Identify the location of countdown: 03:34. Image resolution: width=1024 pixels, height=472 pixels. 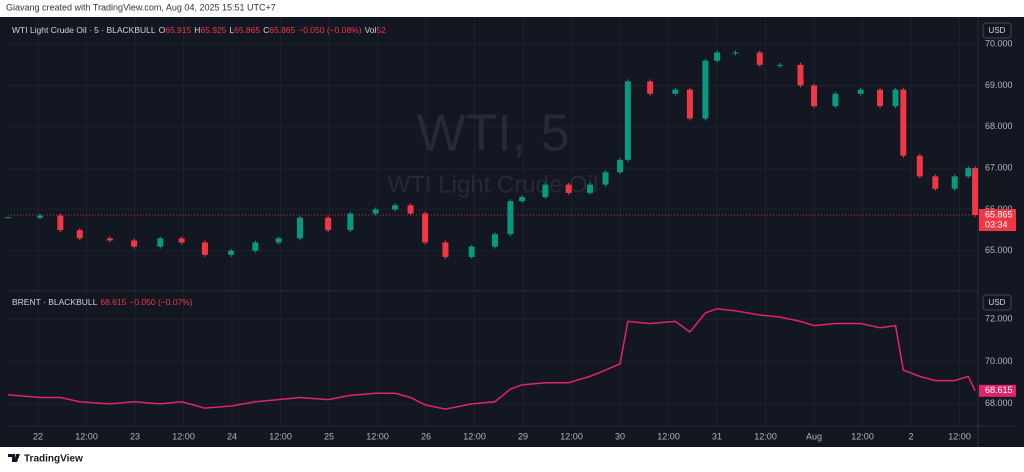
(996, 224).